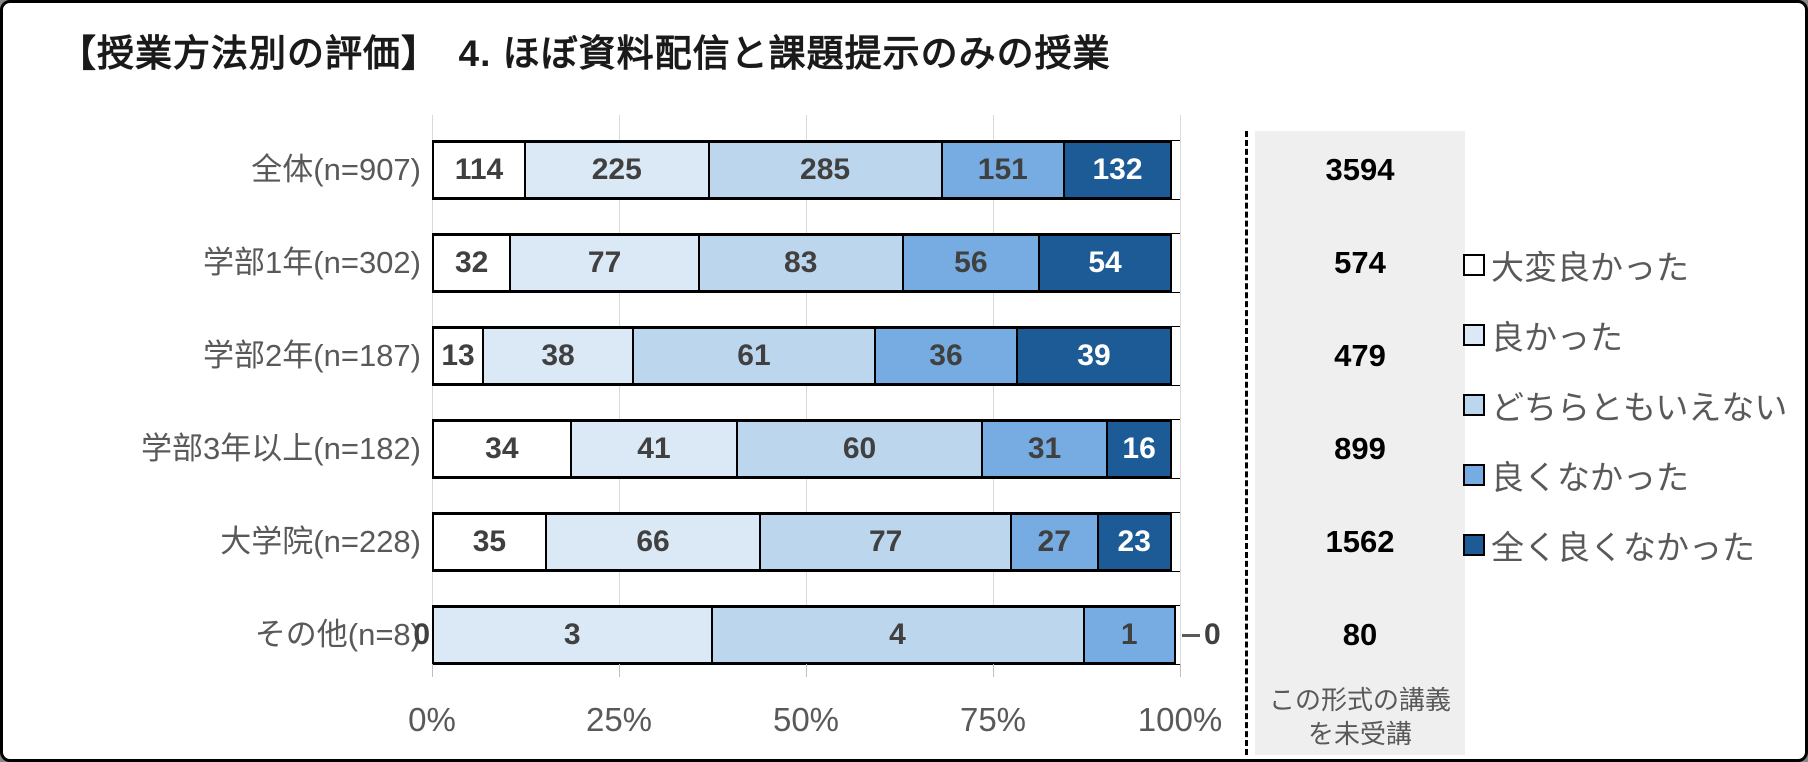  I want to click on axis-tick-label: 25%, so click(619, 719).